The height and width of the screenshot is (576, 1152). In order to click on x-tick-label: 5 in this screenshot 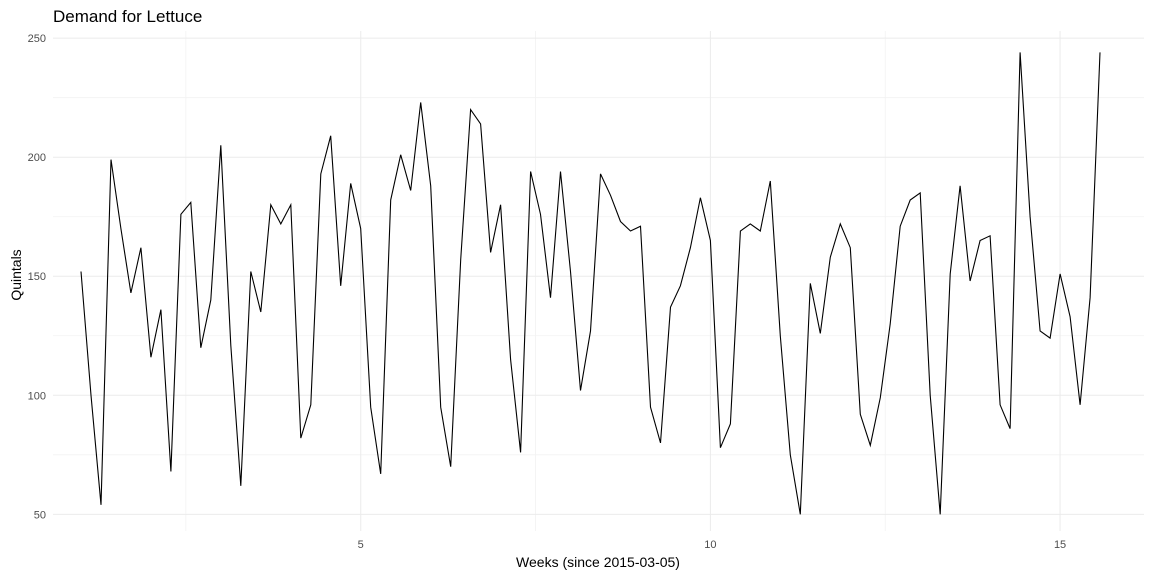, I will do `click(361, 545)`.